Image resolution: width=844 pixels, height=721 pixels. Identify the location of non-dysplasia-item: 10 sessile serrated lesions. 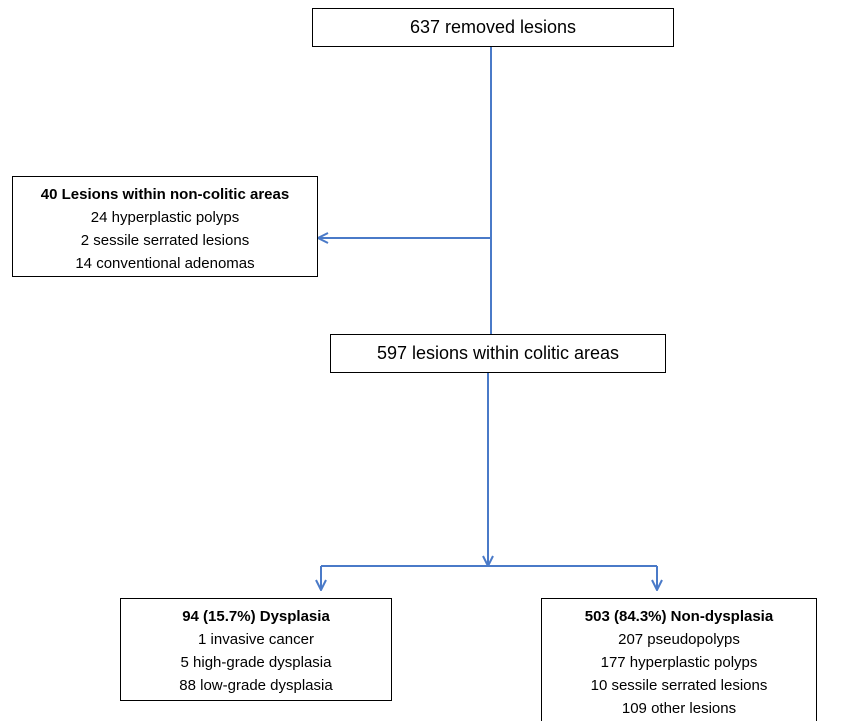
(679, 685).